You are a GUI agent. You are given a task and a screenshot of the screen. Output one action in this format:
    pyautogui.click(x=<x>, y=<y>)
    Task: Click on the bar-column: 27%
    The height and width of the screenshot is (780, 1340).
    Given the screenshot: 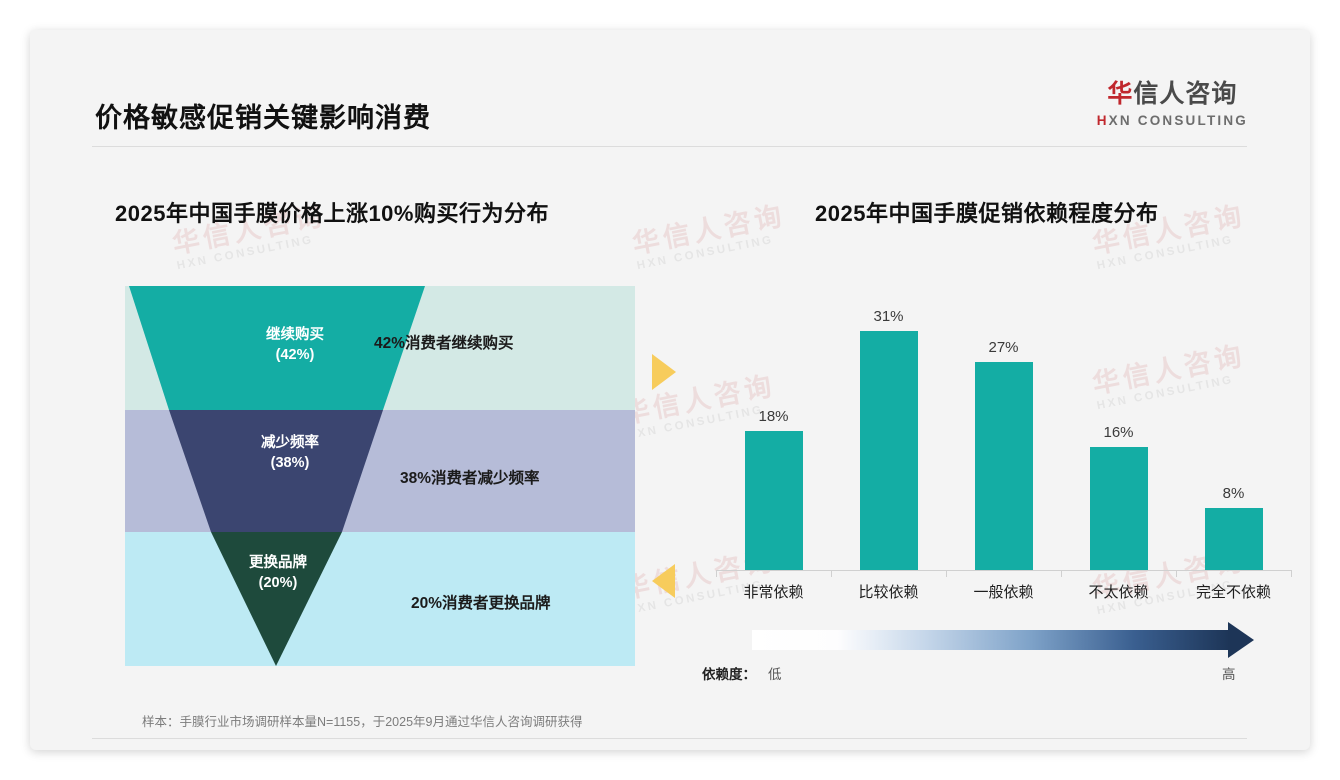 What is the action you would take?
    pyautogui.click(x=1003, y=435)
    